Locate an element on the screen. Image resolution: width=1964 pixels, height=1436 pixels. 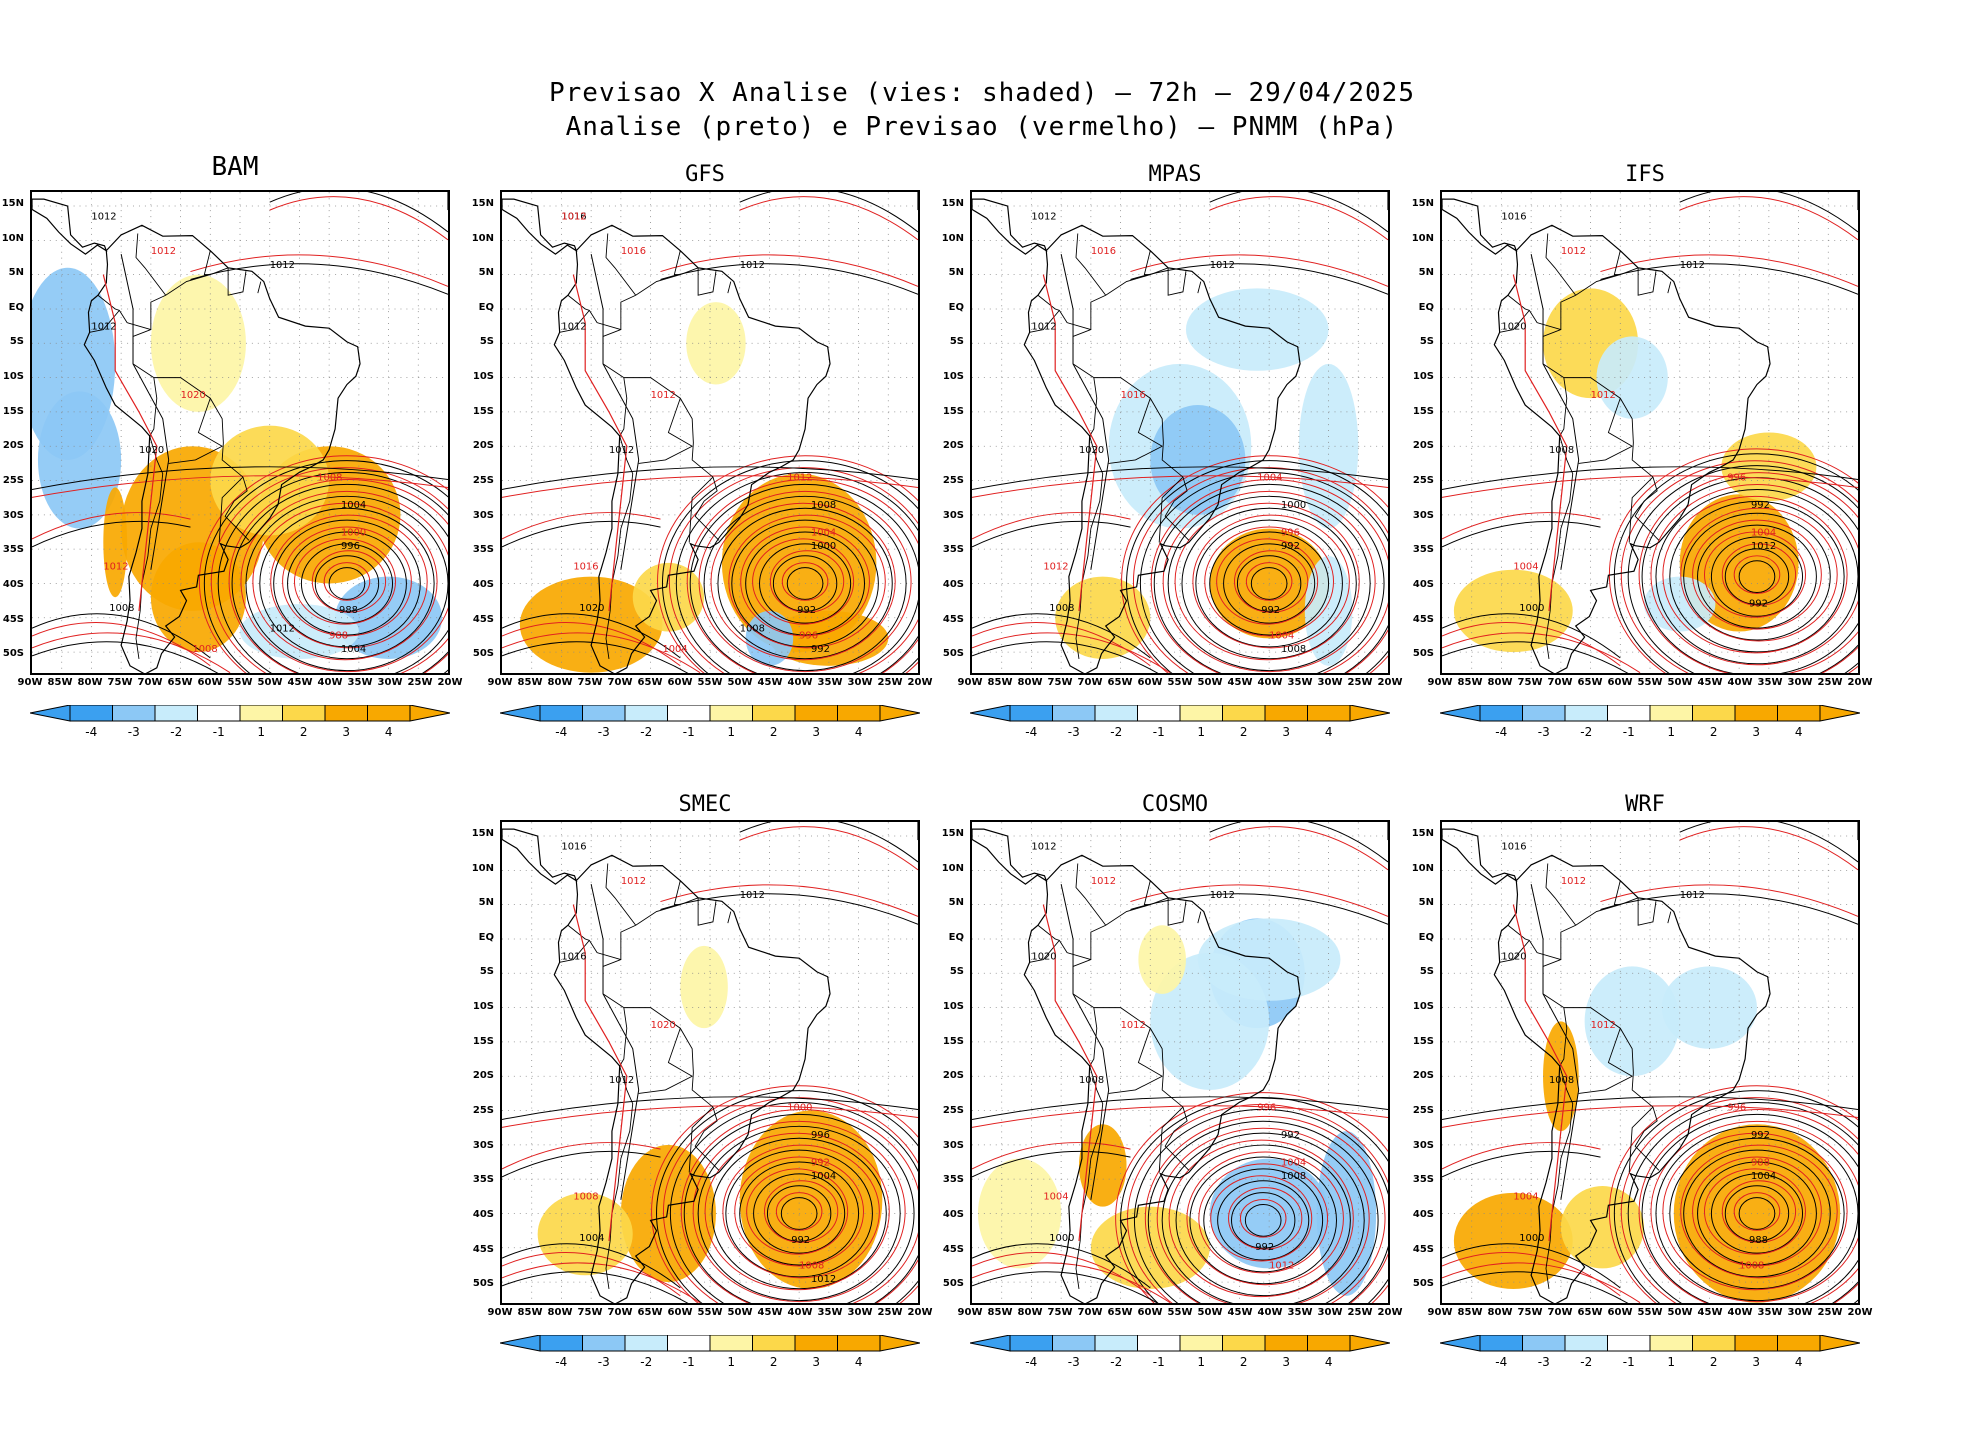
isobar-label: 996 is located at coordinates (1736, 478).